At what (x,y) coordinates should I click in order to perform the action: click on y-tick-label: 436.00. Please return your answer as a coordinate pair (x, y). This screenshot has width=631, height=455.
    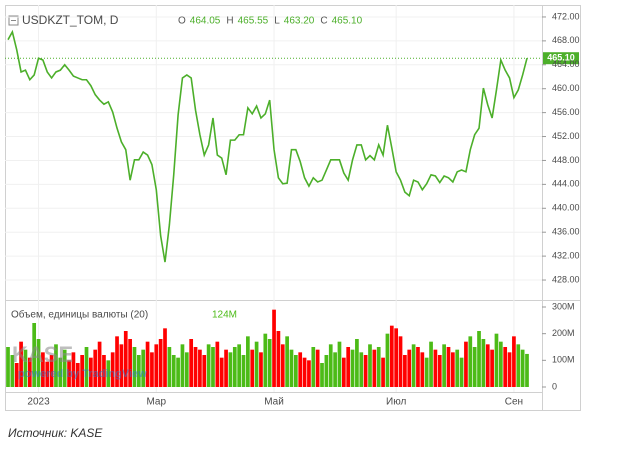
    Looking at the image, I should click on (566, 232).